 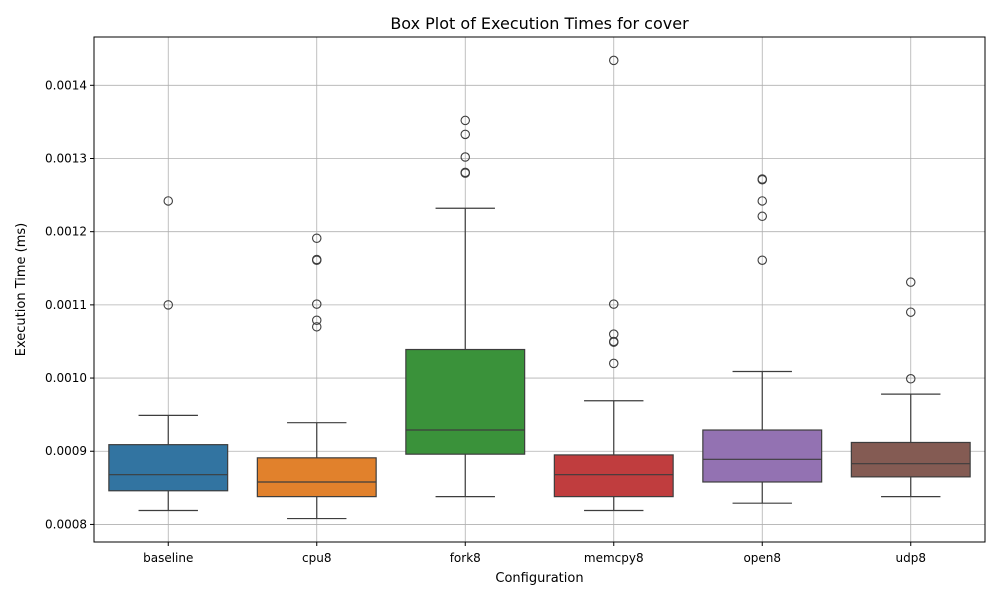 I want to click on x-axis-ticks: baseline cpu8 fork8 memcpy8 open8 udp8, so click(x=534, y=553).